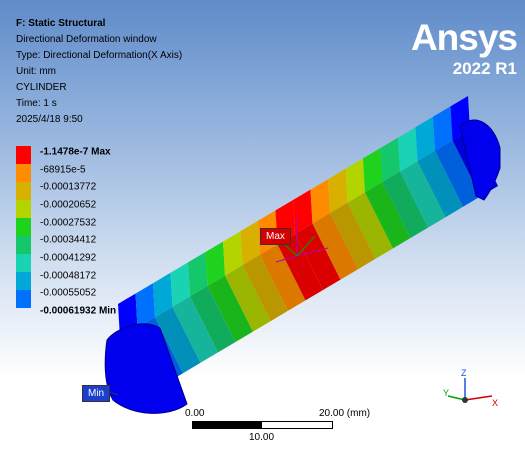 The width and height of the screenshot is (525, 461). What do you see at coordinates (195, 413) in the screenshot?
I see `scale-left-label: 0.00` at bounding box center [195, 413].